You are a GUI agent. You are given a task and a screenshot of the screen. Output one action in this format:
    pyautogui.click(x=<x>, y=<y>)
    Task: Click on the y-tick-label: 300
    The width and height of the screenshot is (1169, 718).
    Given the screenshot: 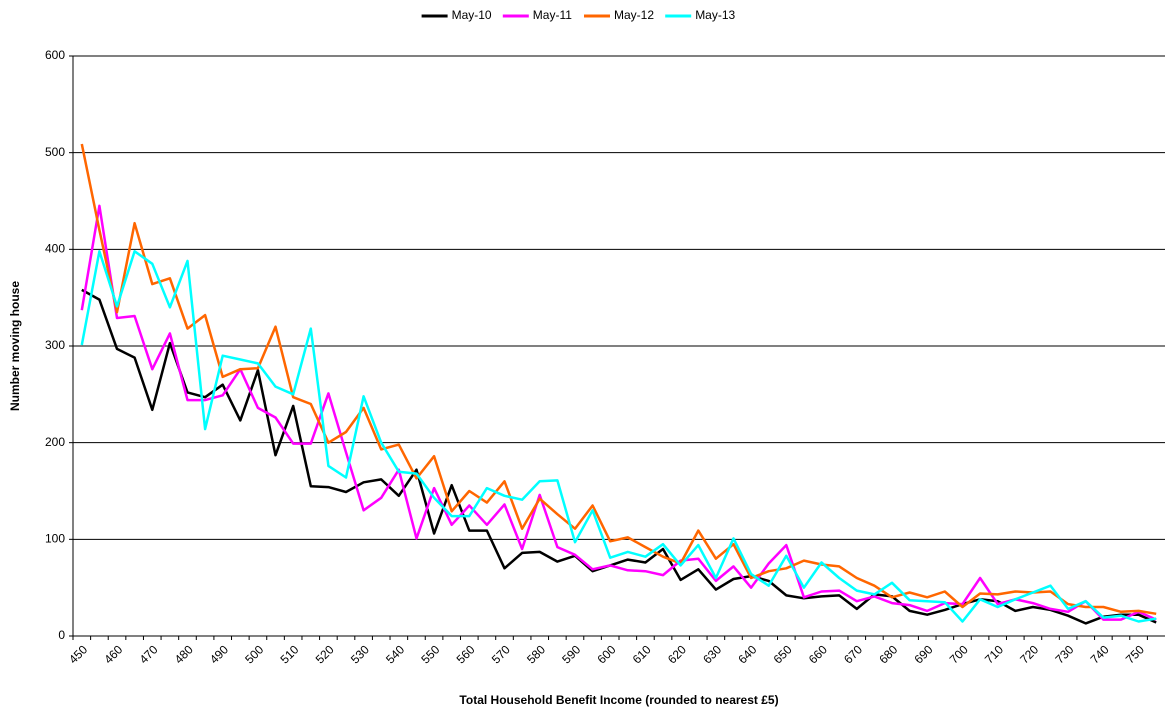 What is the action you would take?
    pyautogui.click(x=55, y=345)
    